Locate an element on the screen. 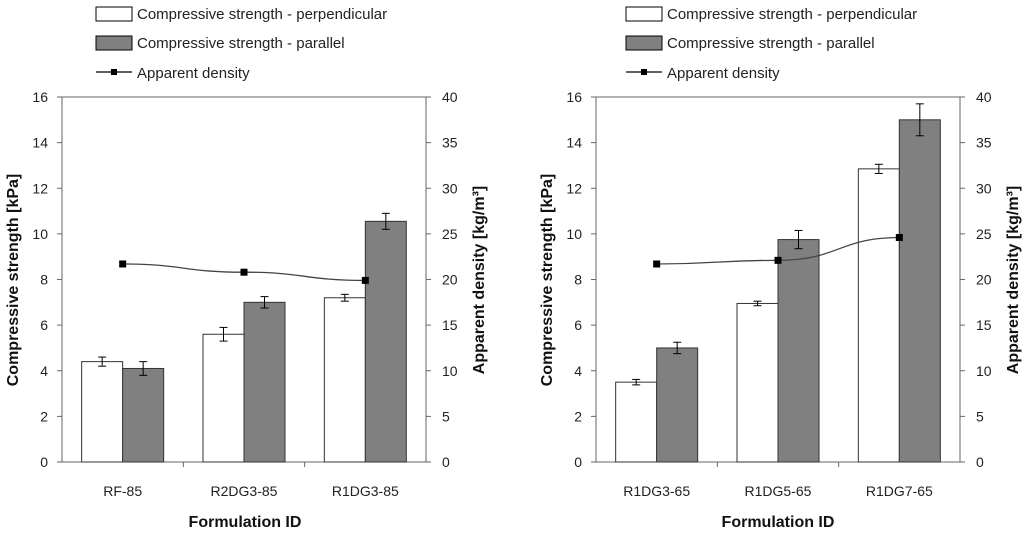 The width and height of the screenshot is (1024, 537). x-tick-label: R2DG3-85 is located at coordinates (244, 491).